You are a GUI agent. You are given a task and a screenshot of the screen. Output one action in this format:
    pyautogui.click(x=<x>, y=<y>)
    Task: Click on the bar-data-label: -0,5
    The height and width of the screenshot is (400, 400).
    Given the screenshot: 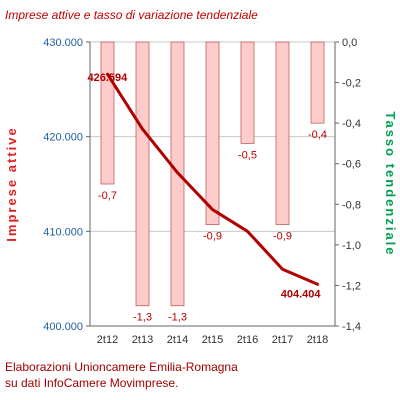 What is the action you would take?
    pyautogui.click(x=247, y=155)
    